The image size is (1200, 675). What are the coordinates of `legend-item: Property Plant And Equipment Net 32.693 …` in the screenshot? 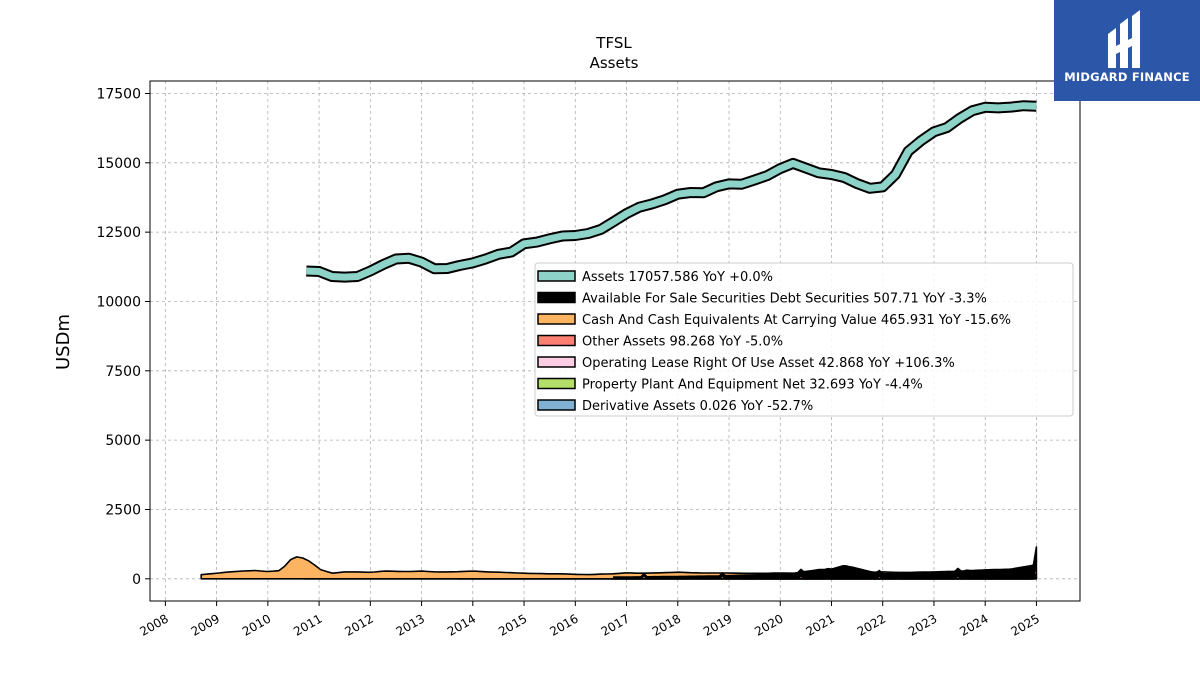 It's located at (730, 385).